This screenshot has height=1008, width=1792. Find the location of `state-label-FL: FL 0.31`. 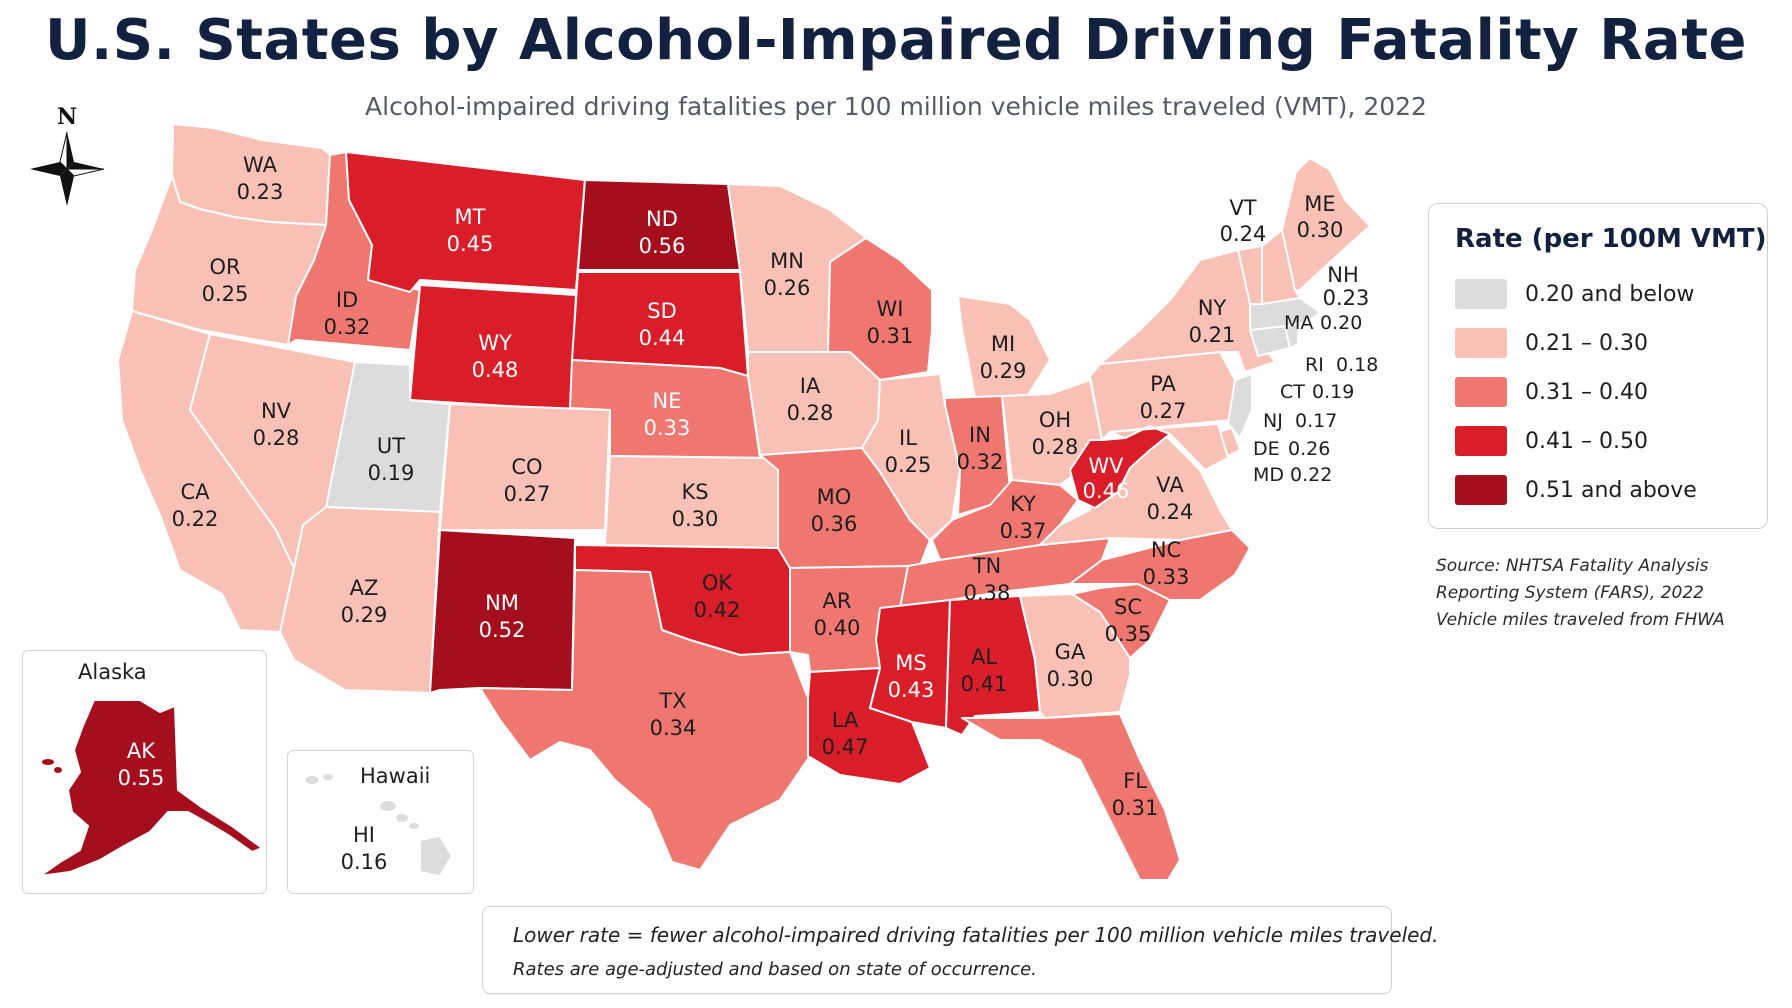

state-label-FL: FL 0.31 is located at coordinates (1135, 794).